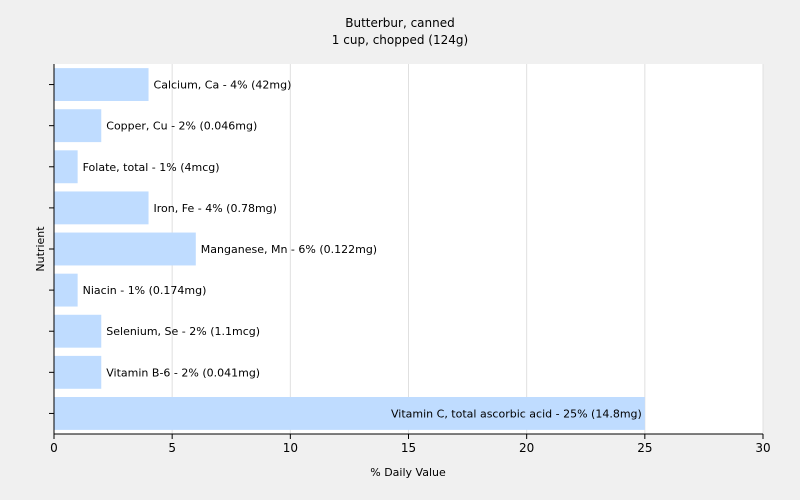 Image resolution: width=800 pixels, height=500 pixels. Describe the element at coordinates (290, 448) in the screenshot. I see `x-tick-label: 10` at that location.